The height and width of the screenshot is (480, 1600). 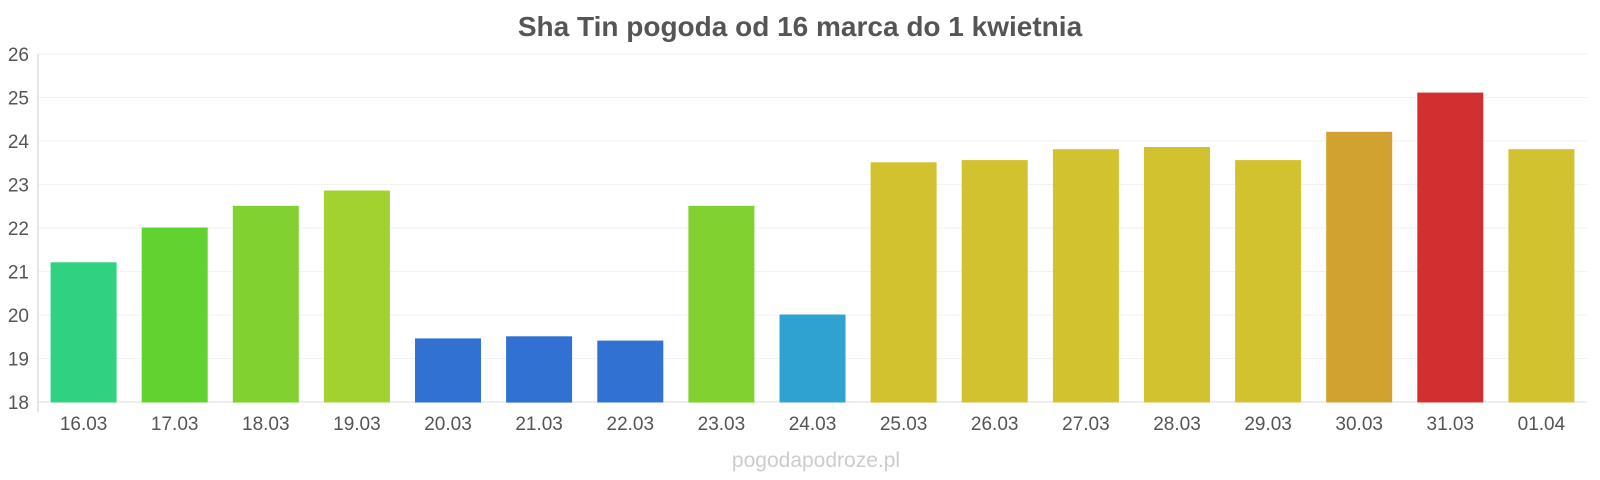 What do you see at coordinates (448, 424) in the screenshot?
I see `x-tick-label: 20.03` at bounding box center [448, 424].